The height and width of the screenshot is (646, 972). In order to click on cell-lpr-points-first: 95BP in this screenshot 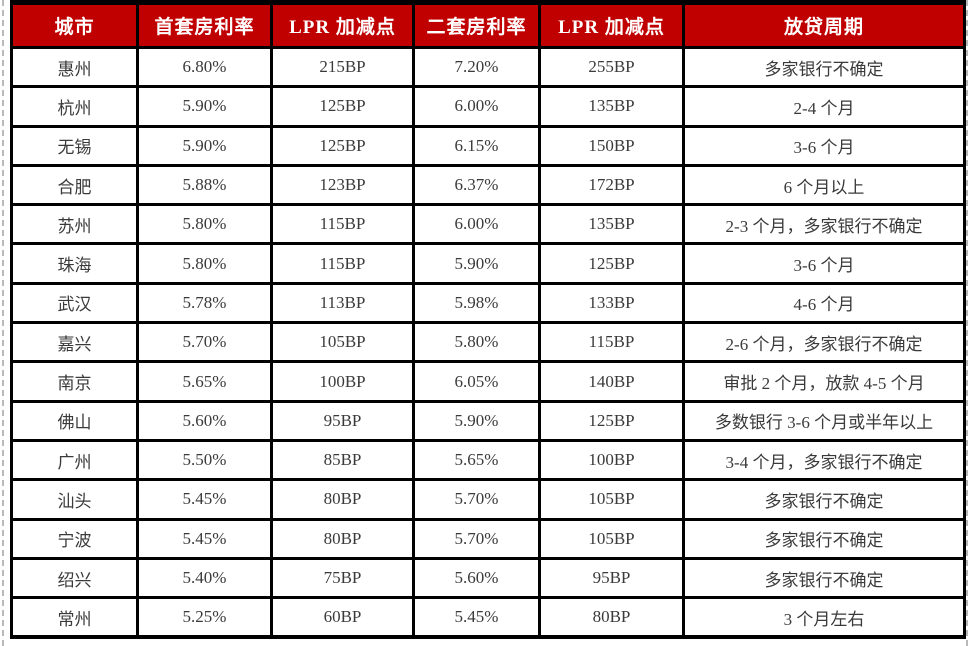, I will do `click(342, 420)`.